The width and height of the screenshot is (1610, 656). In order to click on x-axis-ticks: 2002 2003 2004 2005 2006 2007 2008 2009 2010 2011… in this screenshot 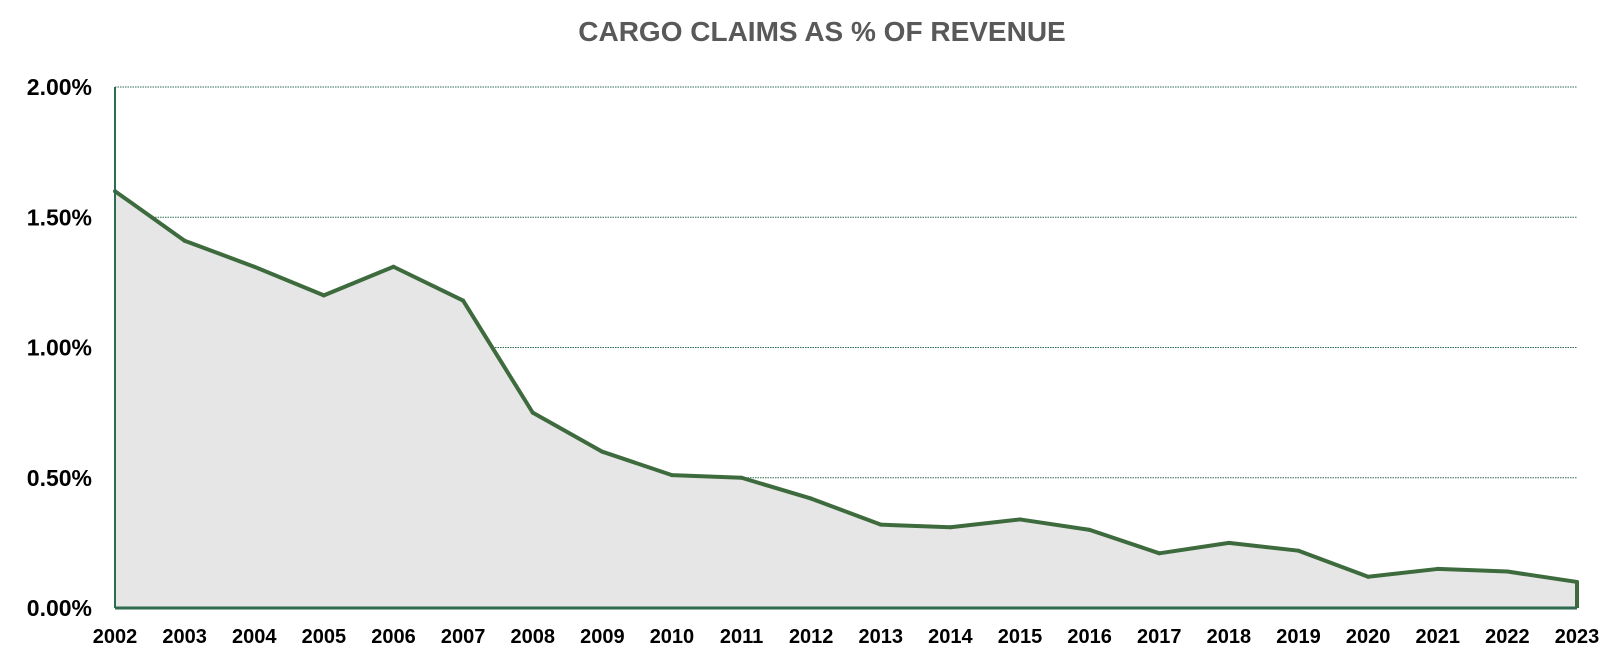, I will do `click(846, 637)`.